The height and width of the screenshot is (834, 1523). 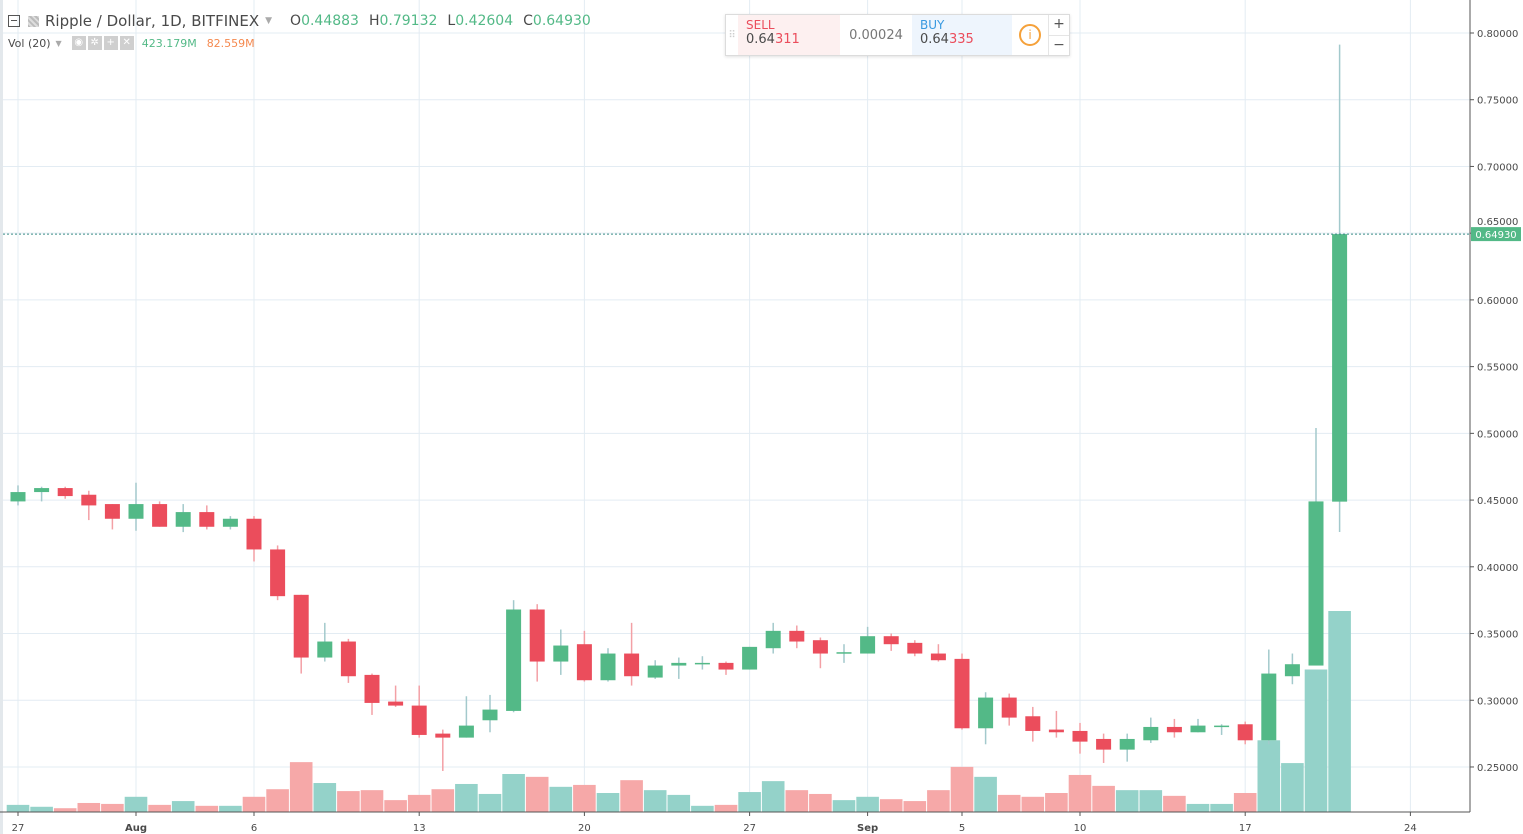 I want to click on collapse-icon, so click(x=14, y=21).